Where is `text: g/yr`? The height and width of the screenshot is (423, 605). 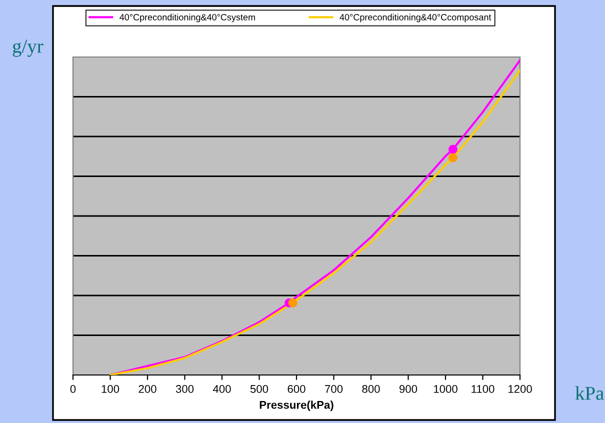 text: g/yr is located at coordinates (28, 48).